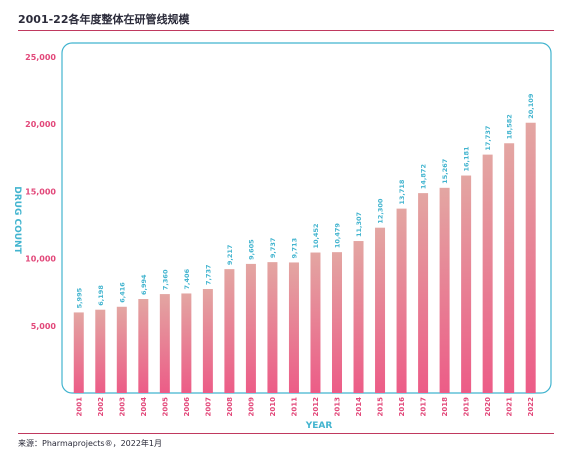  I want to click on x-tick-label: 2021, so click(510, 407).